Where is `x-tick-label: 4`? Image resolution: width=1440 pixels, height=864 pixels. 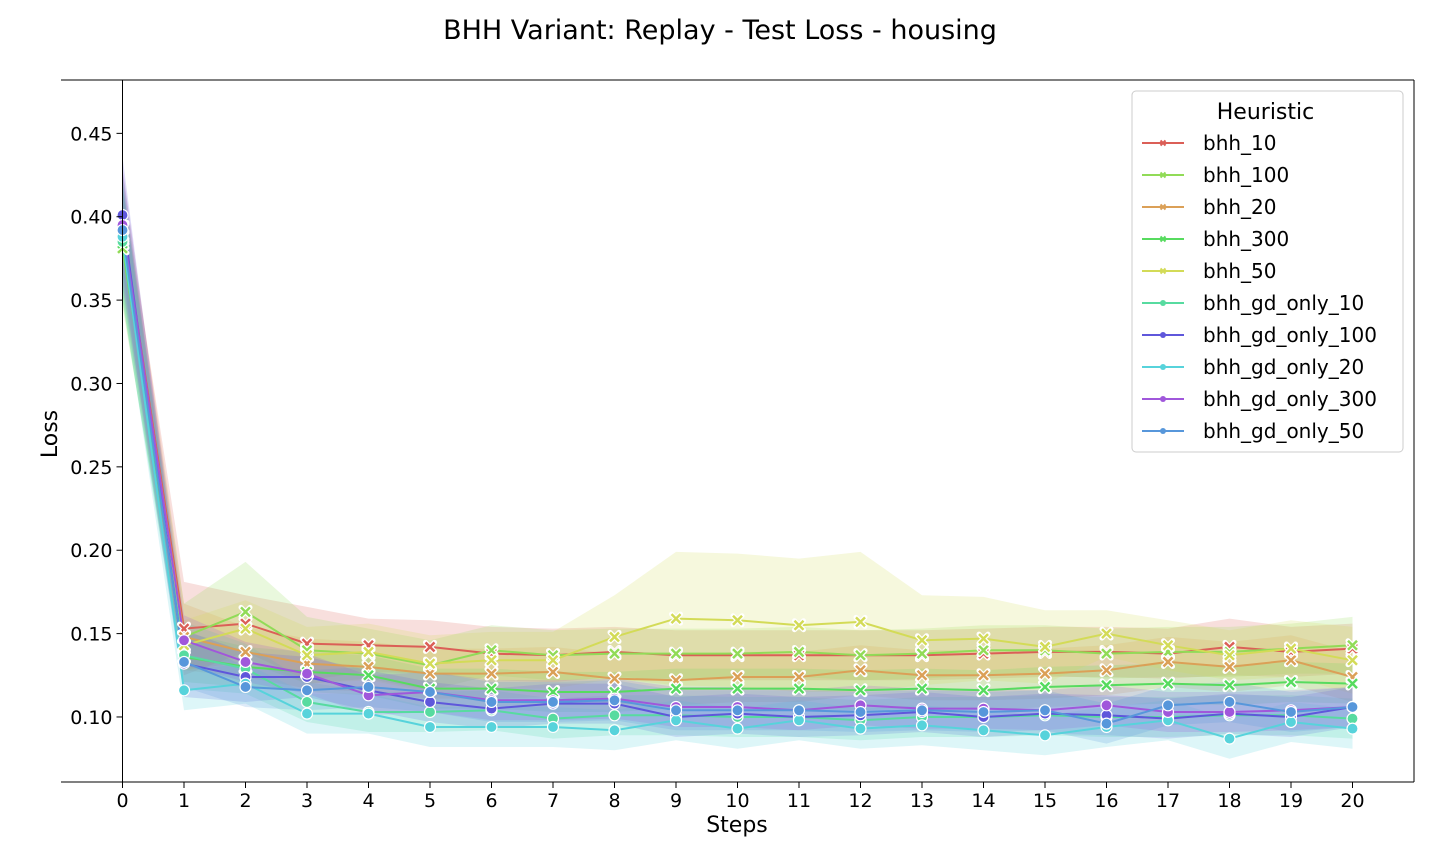
x-tick-label: 4 is located at coordinates (368, 801).